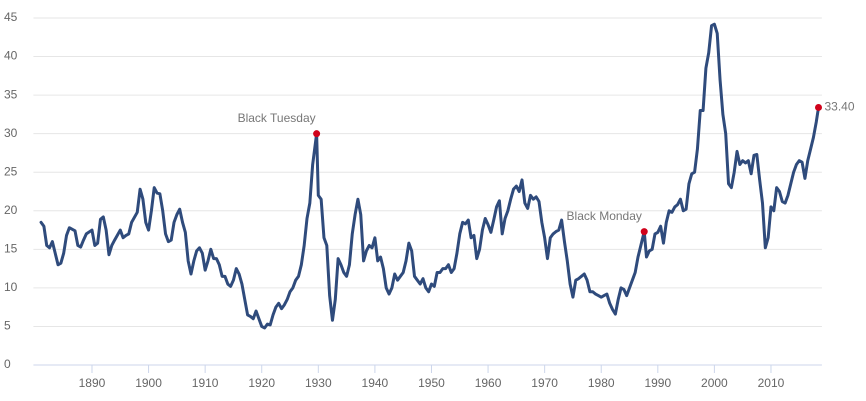 This screenshot has height=401, width=866. Describe the element at coordinates (11, 287) in the screenshot. I see `y-tick-label: 10` at that location.